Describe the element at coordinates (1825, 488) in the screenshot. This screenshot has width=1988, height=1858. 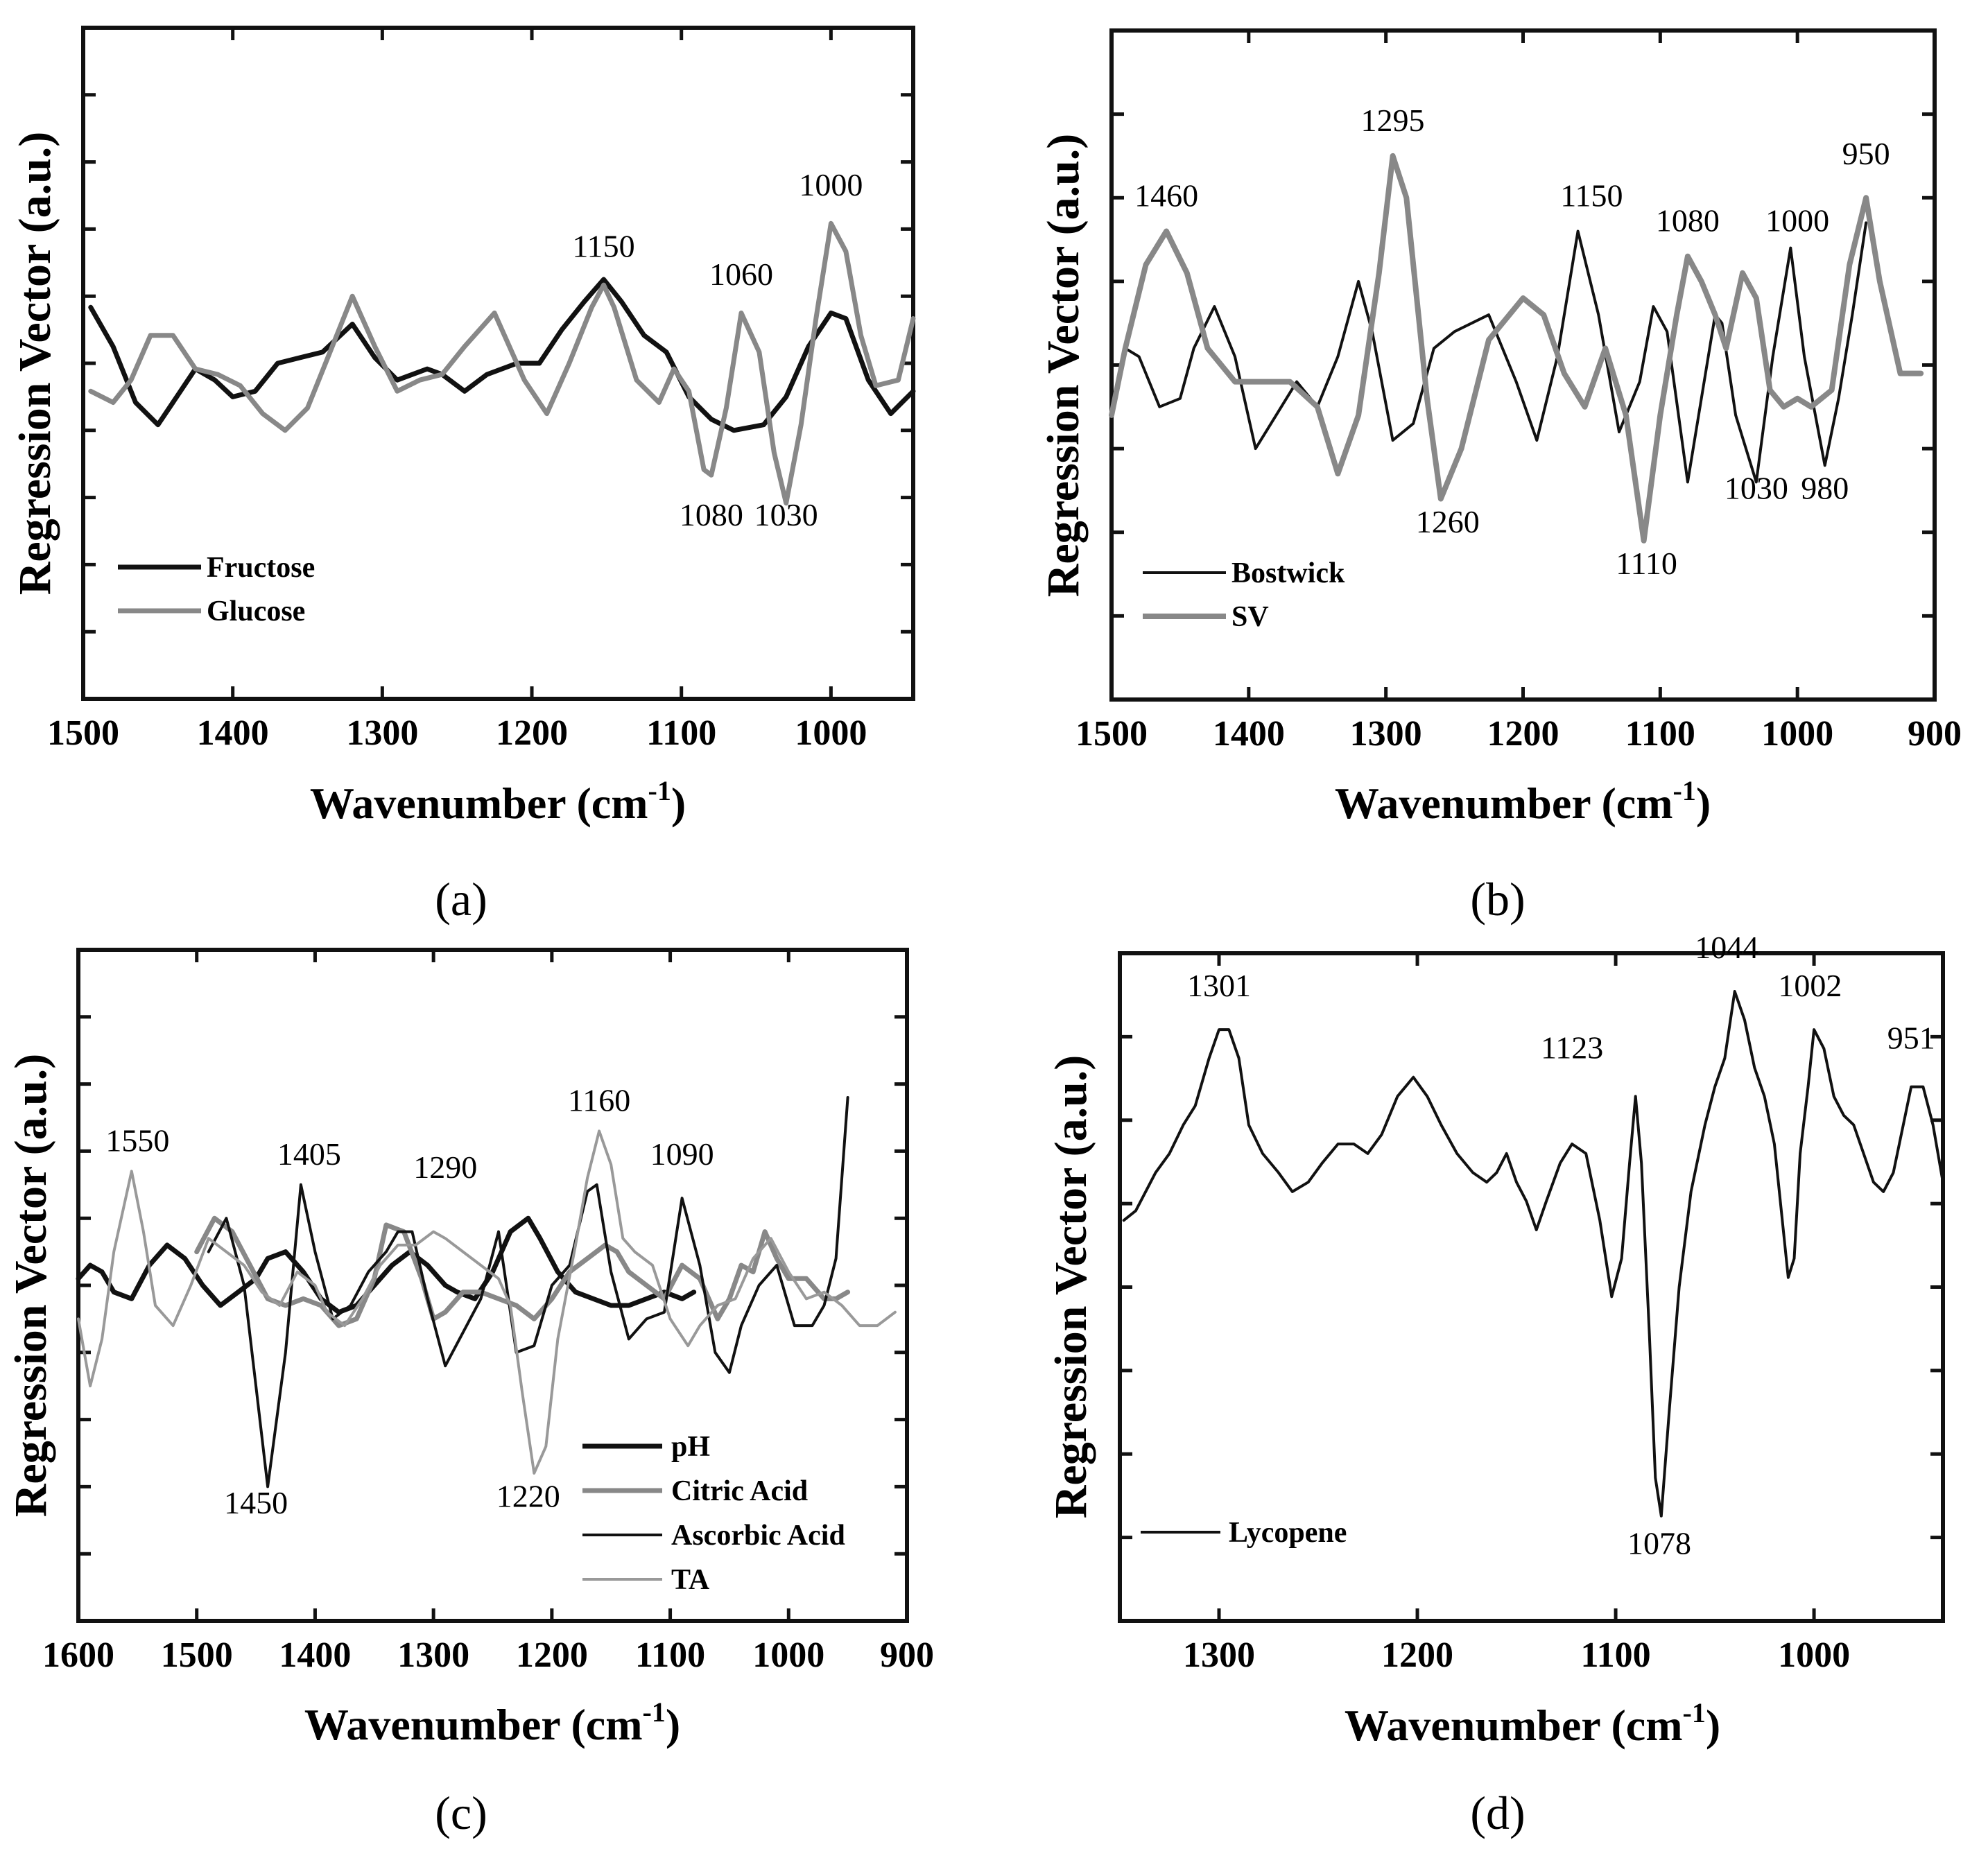
I see `peak-label: 980` at that location.